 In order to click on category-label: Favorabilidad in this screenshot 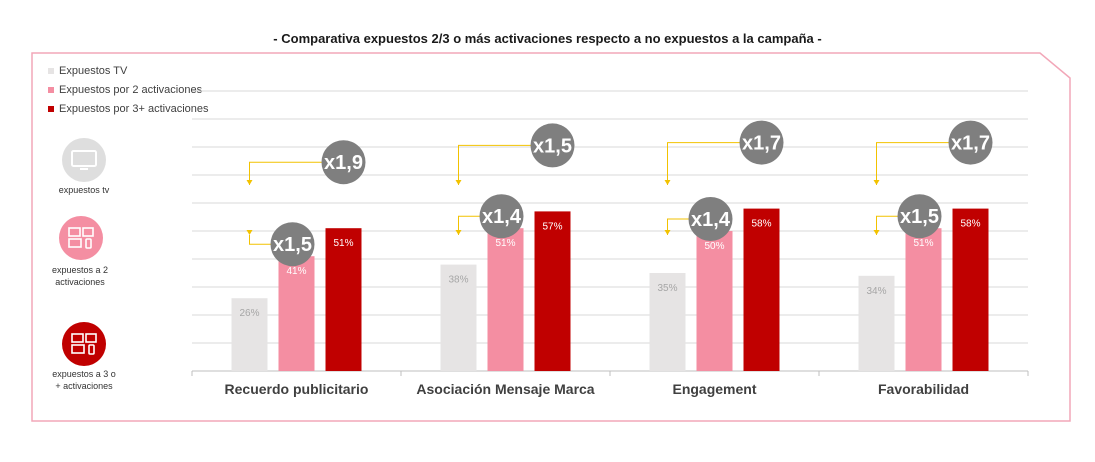, I will do `click(923, 389)`.